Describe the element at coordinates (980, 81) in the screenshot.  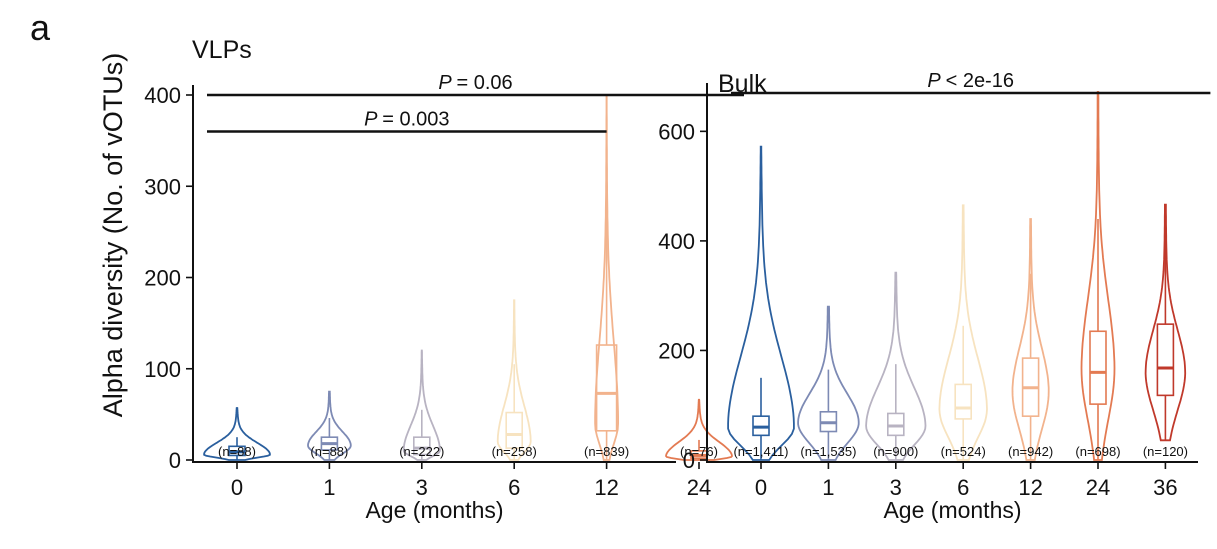
I see `p-value-text: < 2e-16` at that location.